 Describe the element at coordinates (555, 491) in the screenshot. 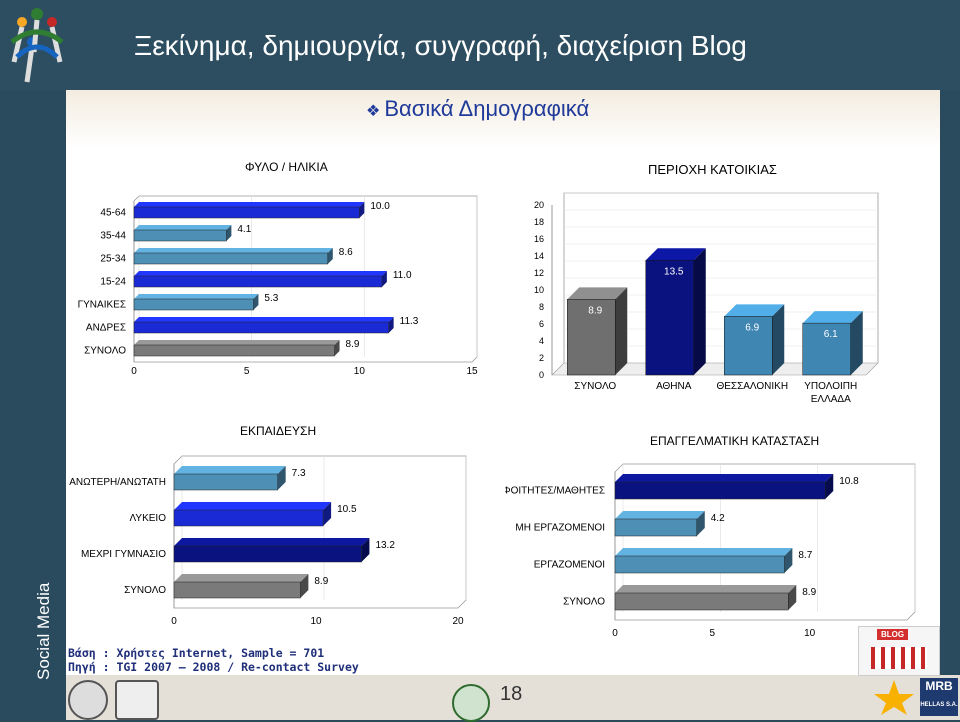

I see `category-label: ΦΟΙΤΗΤΕΣ/ΜΑΘΗΤΕΣ` at that location.